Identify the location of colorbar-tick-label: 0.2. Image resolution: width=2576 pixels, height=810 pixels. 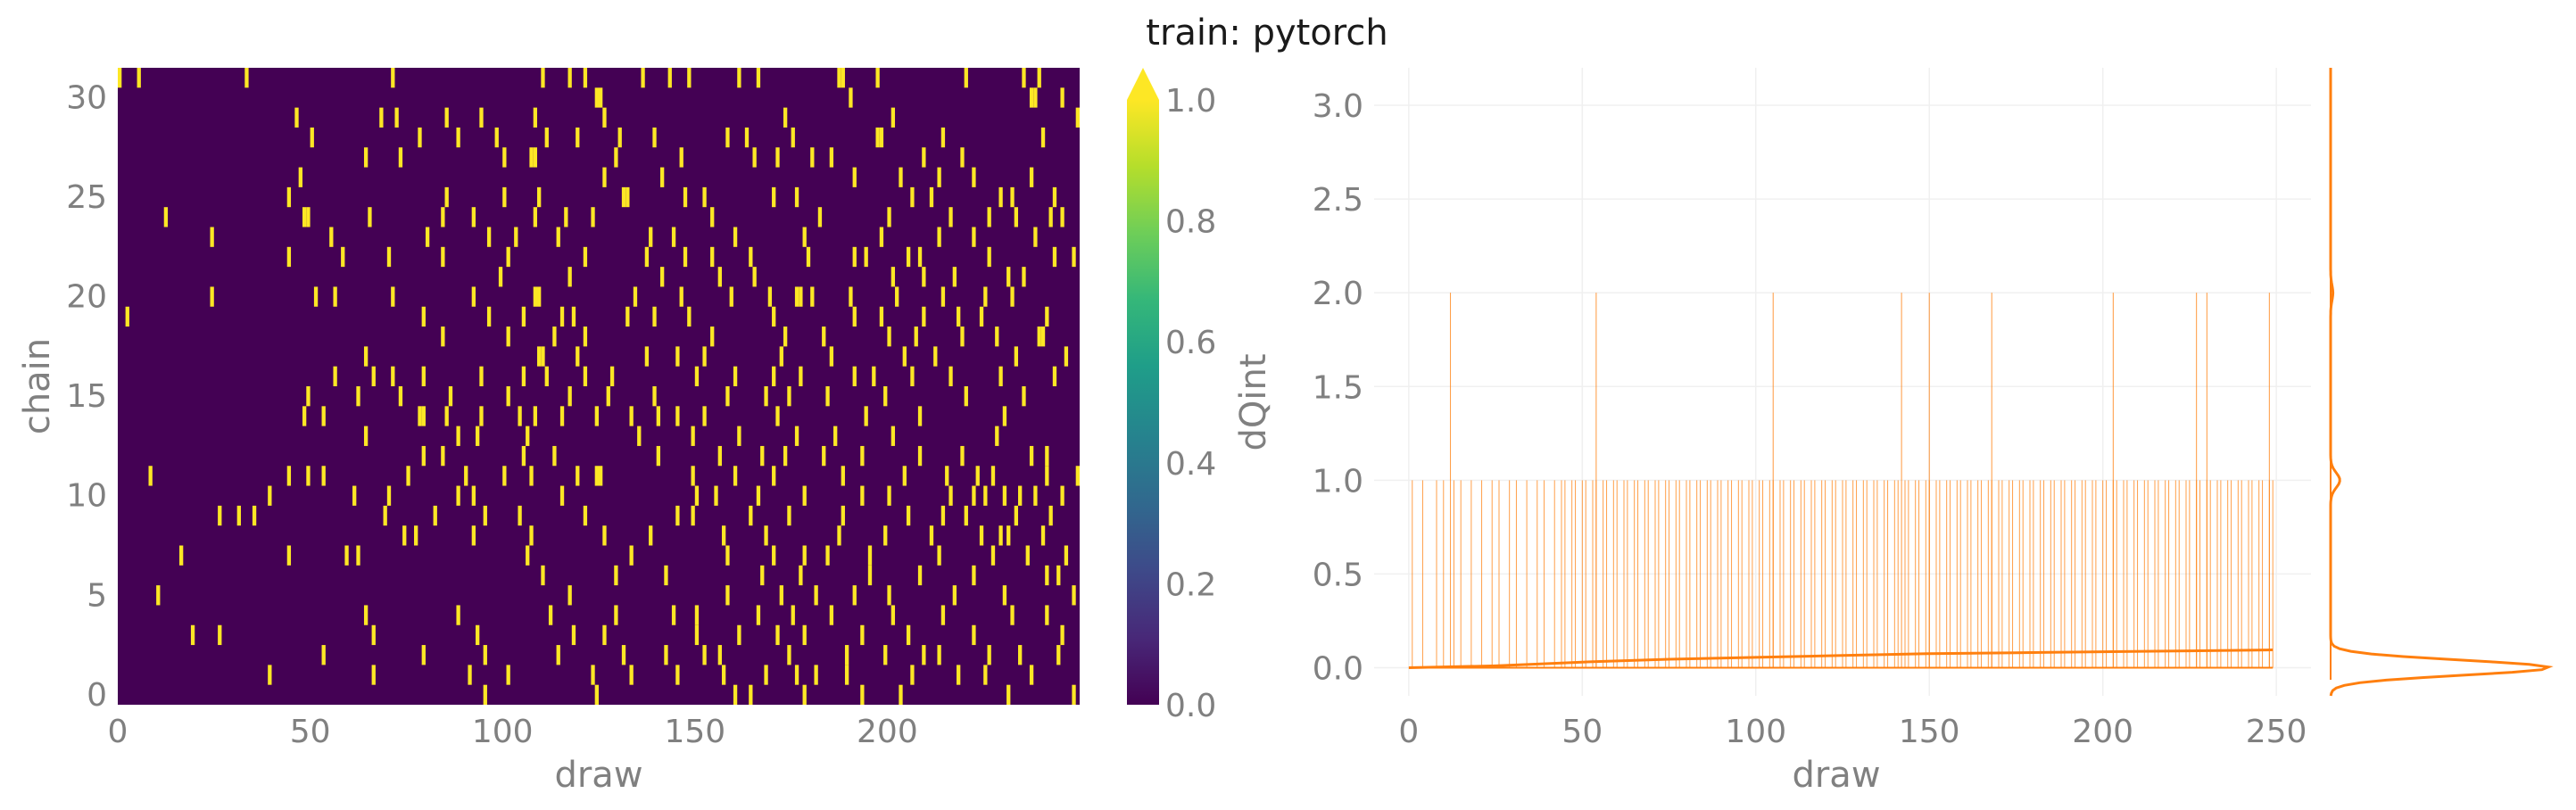
(1190, 584).